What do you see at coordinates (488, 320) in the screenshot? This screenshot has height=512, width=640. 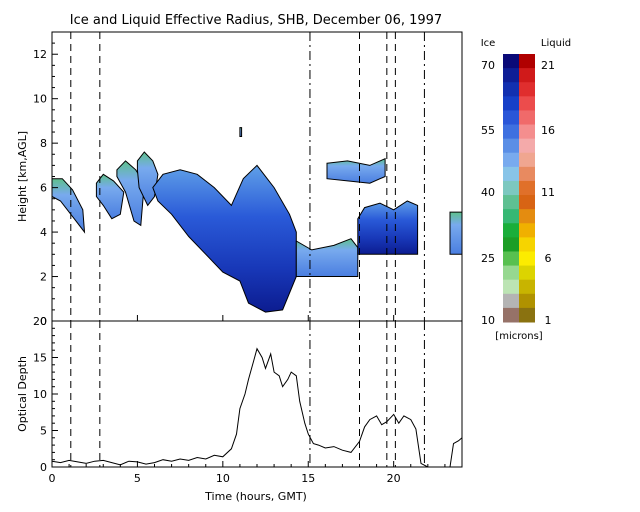 I see `colorbar-ice-tick-label: 10` at bounding box center [488, 320].